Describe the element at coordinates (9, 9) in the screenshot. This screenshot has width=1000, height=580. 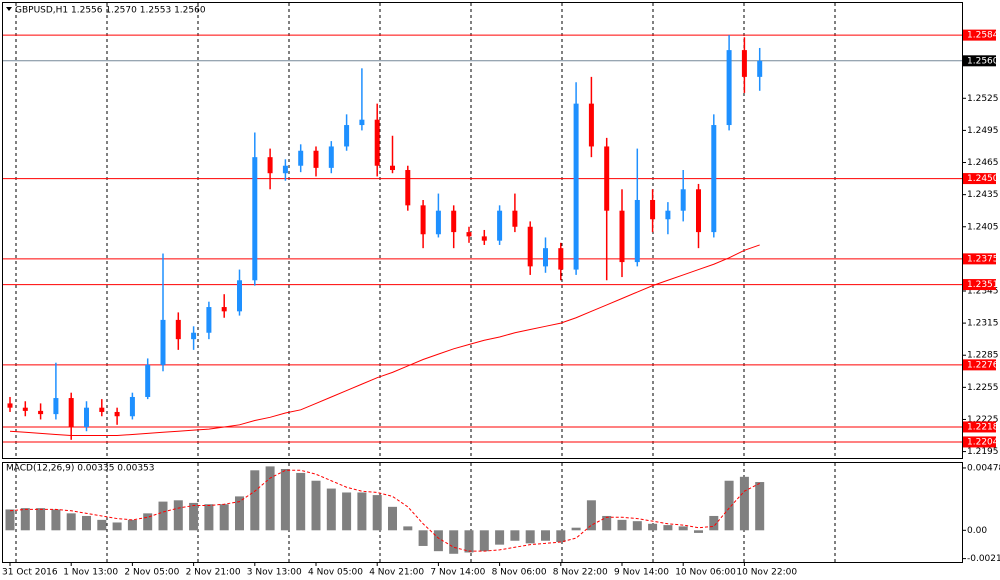
I see `menu-arrow` at that location.